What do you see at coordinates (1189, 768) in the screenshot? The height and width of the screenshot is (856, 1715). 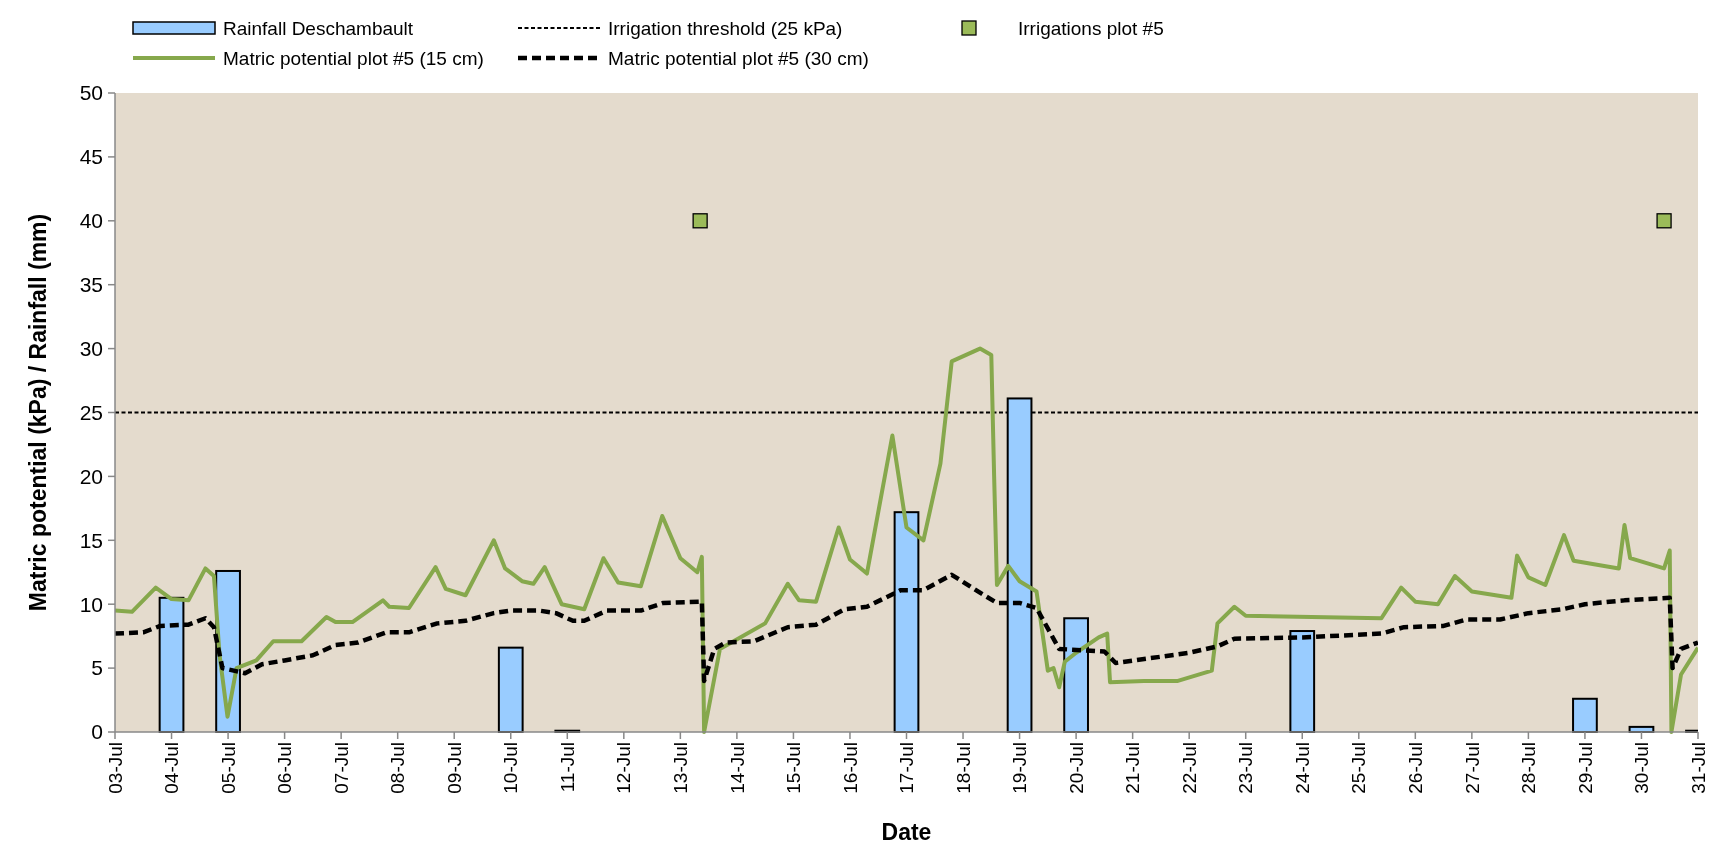 I see `x-tick-label: 22-Jul` at bounding box center [1189, 768].